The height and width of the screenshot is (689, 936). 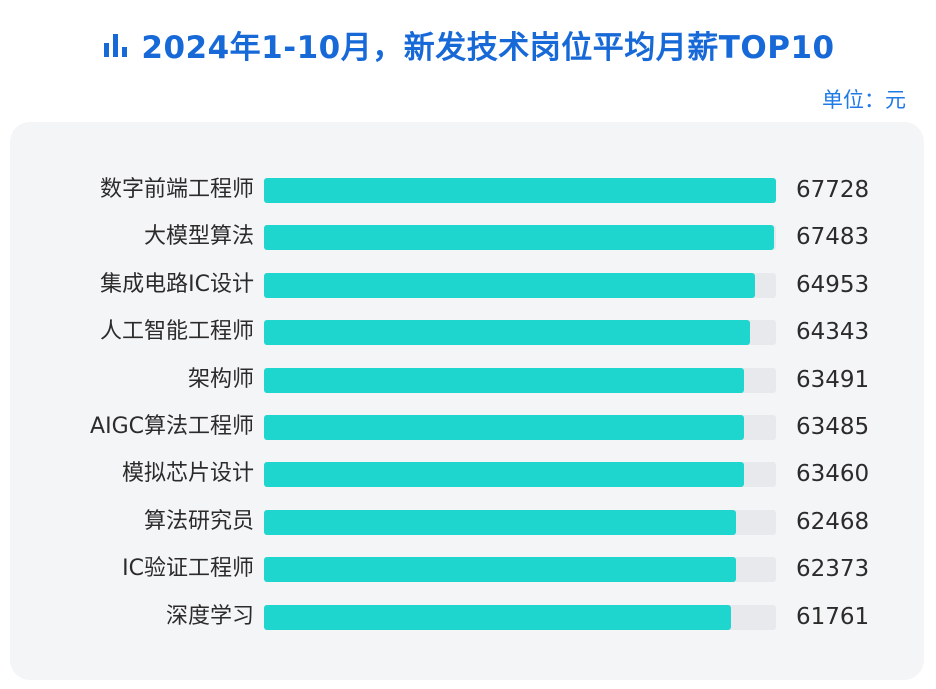 I want to click on value-label: 62468, so click(x=833, y=521).